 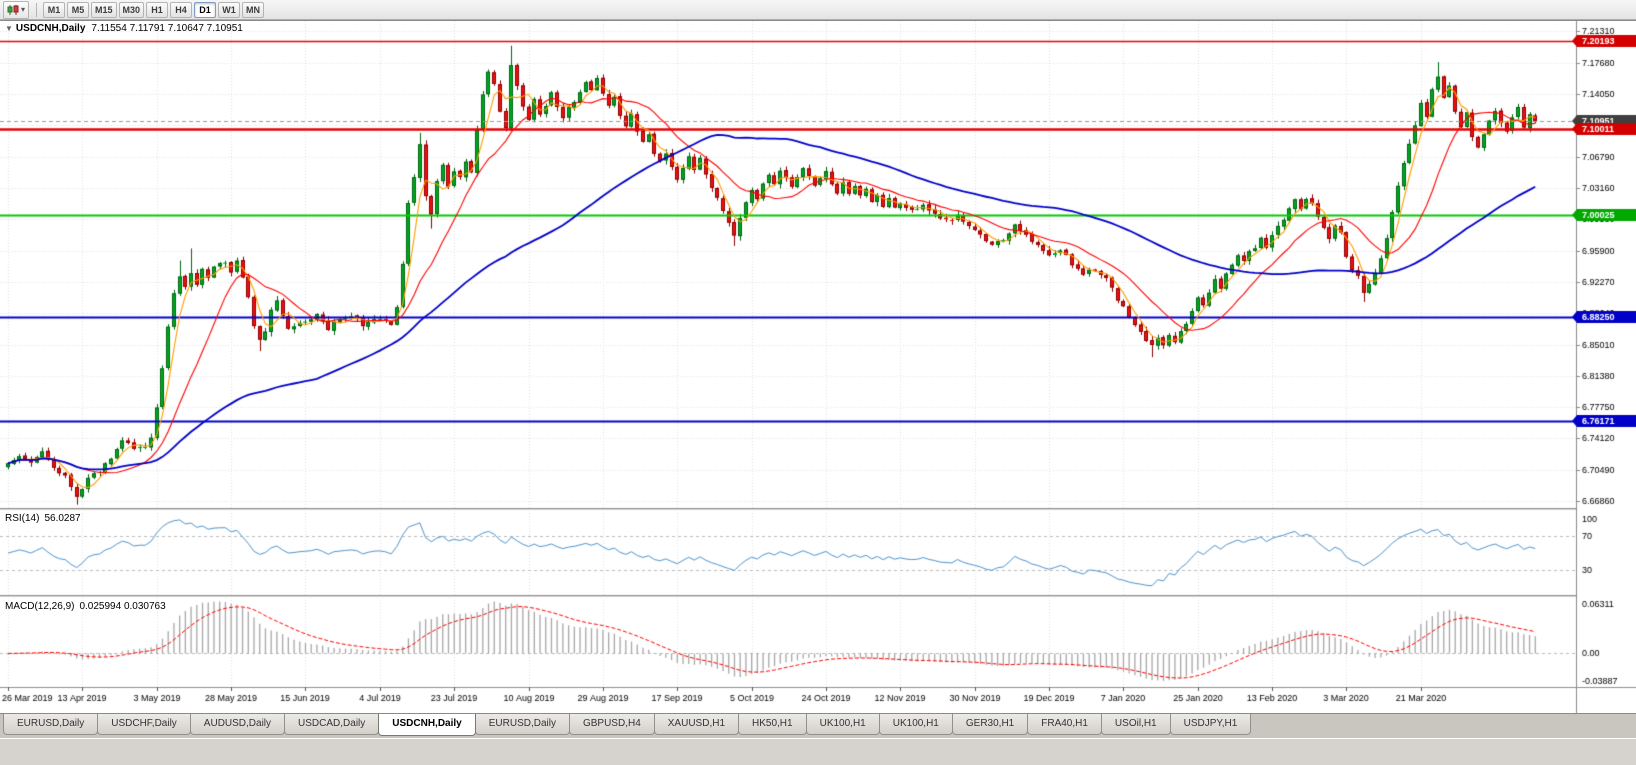 What do you see at coordinates (818, 10) in the screenshot?
I see `top-toolbar: ▾ M1 M5 M15 M30 H1 H4 D1 W1 MN` at bounding box center [818, 10].